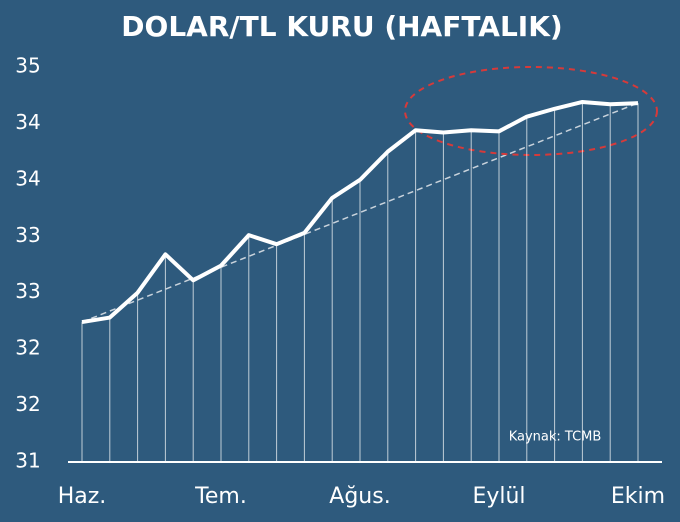 Image resolution: width=680 pixels, height=522 pixels. I want to click on x-tick-label: Haz., so click(82, 496).